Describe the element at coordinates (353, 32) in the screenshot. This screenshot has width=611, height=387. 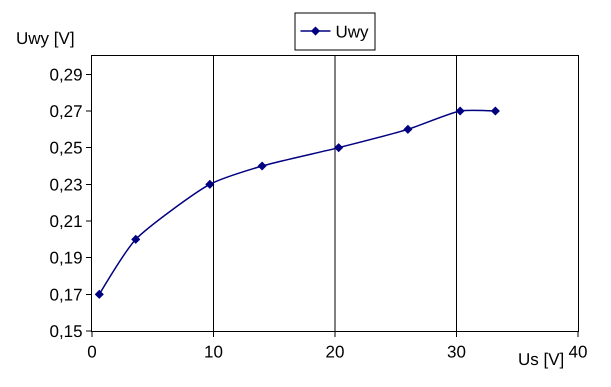
I see `legend-label: Uwy` at that location.